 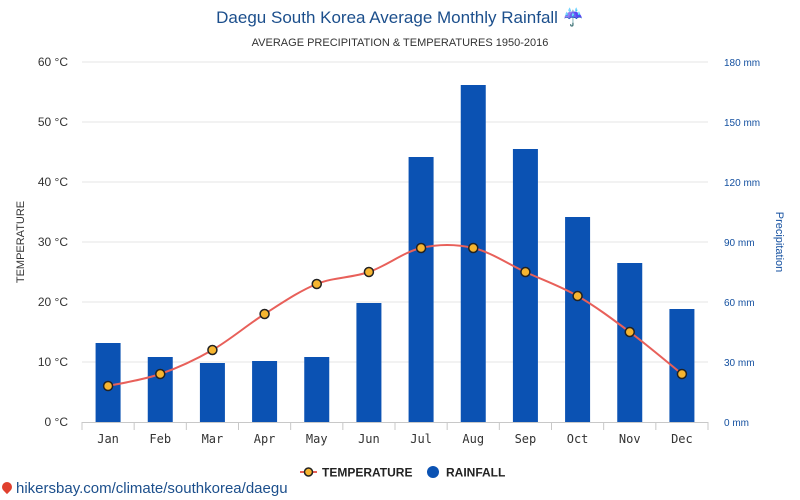 What do you see at coordinates (739, 243) in the screenshot?
I see `y-tick-label-right: 90 mm` at bounding box center [739, 243].